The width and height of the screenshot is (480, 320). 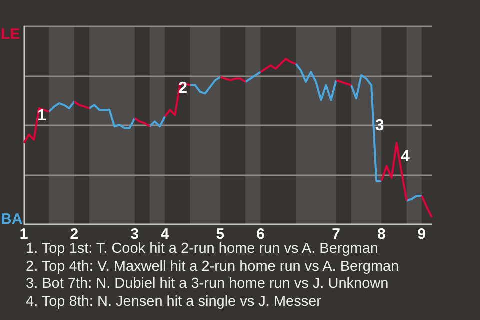 I want to click on annotation: 4, so click(x=405, y=157).